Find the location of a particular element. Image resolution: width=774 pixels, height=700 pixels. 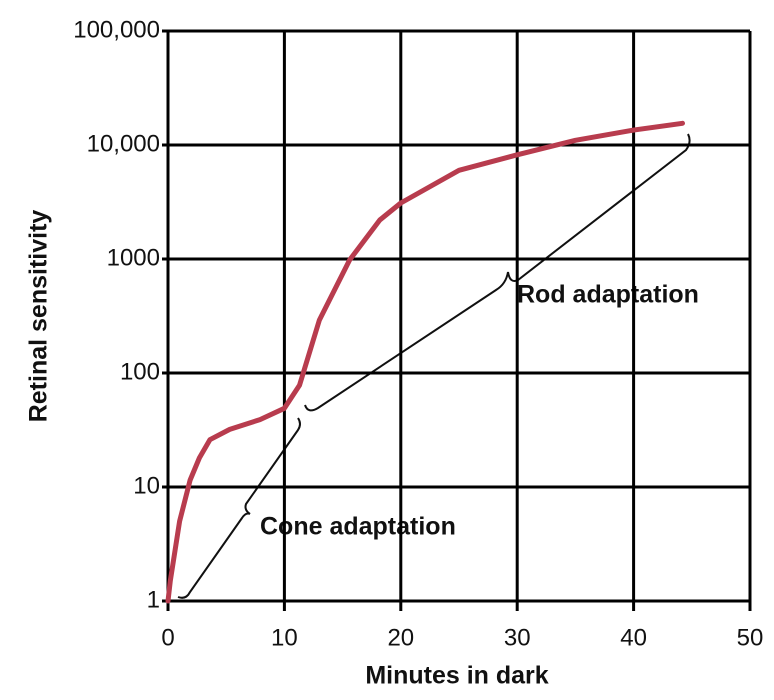

y-tick-label: 100 is located at coordinates (140, 371).